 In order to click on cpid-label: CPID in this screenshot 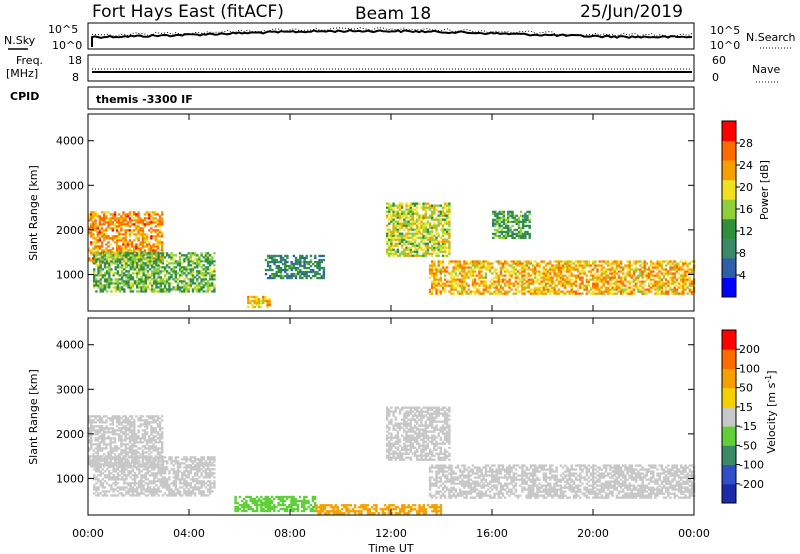, I will do `click(24, 96)`.